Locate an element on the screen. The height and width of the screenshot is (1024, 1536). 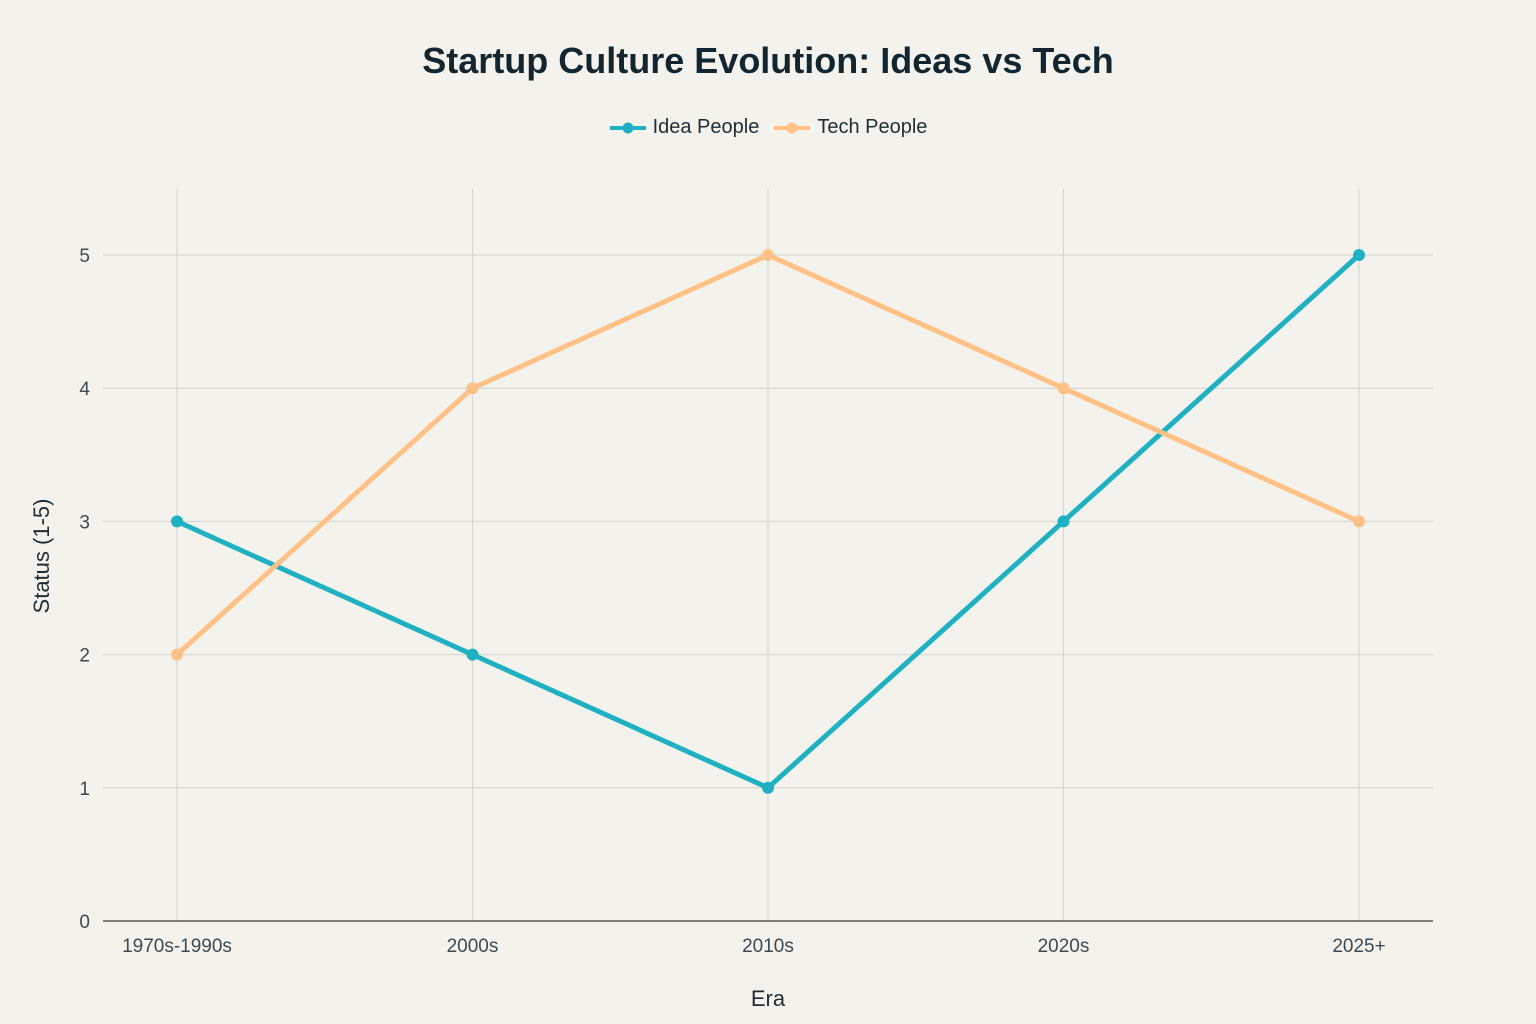
x-tick-label: 1970s-1990s is located at coordinates (177, 946).